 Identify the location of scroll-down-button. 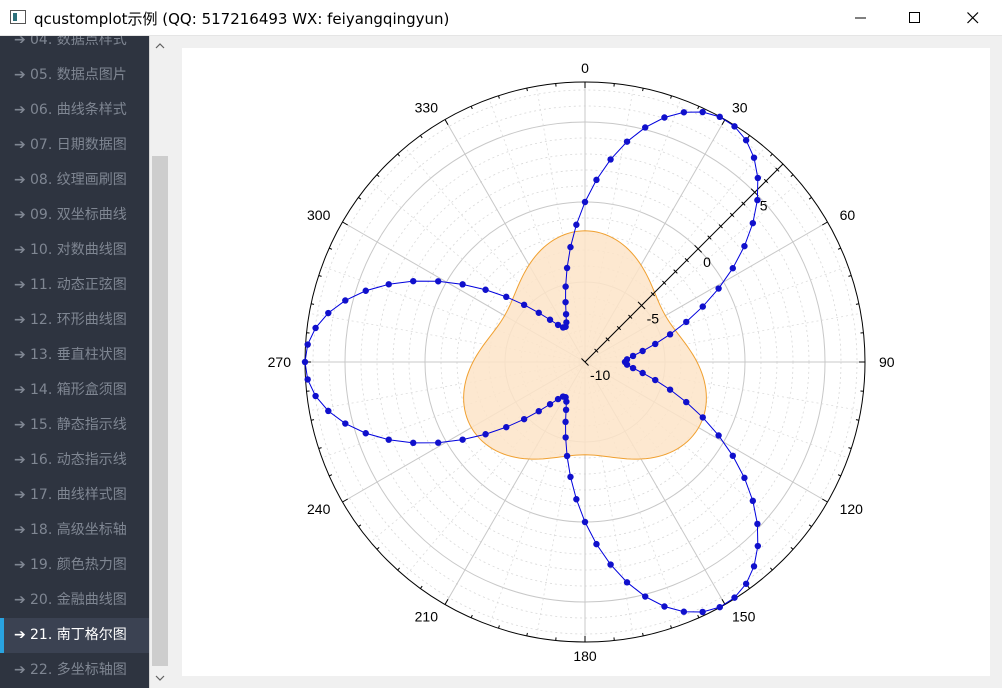
(160, 678).